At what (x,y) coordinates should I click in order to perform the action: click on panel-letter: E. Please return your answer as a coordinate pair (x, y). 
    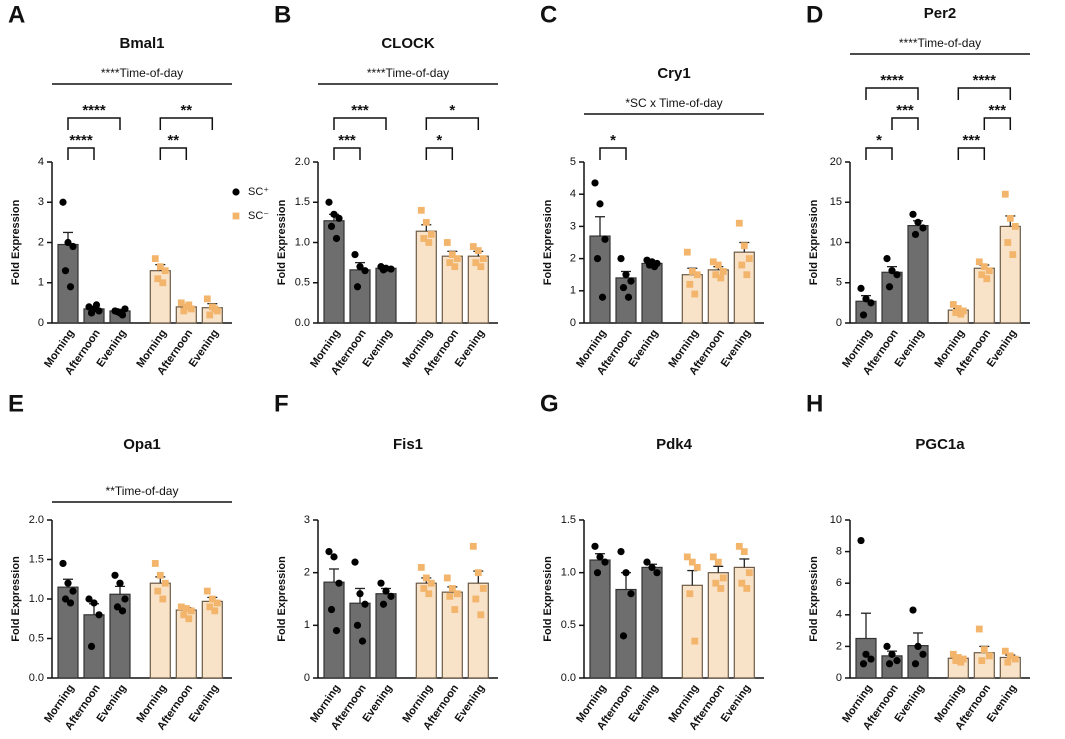
    Looking at the image, I should click on (16, 403).